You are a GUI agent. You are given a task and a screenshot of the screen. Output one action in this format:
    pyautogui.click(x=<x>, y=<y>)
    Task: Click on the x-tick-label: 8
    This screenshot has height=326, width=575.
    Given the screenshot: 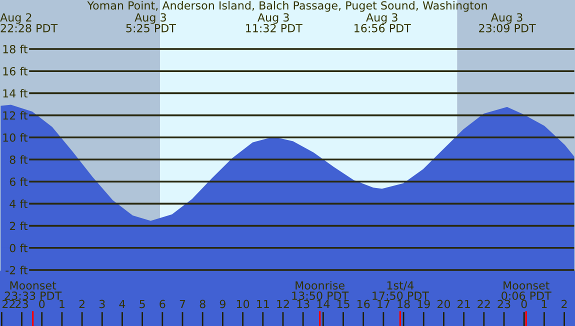 What is the action you would take?
    pyautogui.click(x=203, y=304)
    